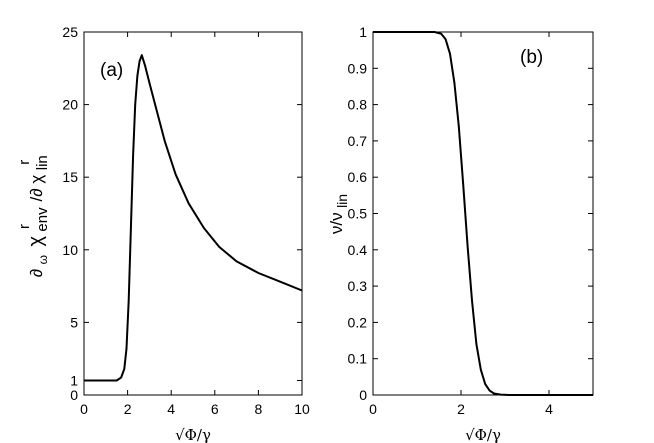  Describe the element at coordinates (171, 409) in the screenshot. I see `panel-a-xtick-label-2: 4` at that location.